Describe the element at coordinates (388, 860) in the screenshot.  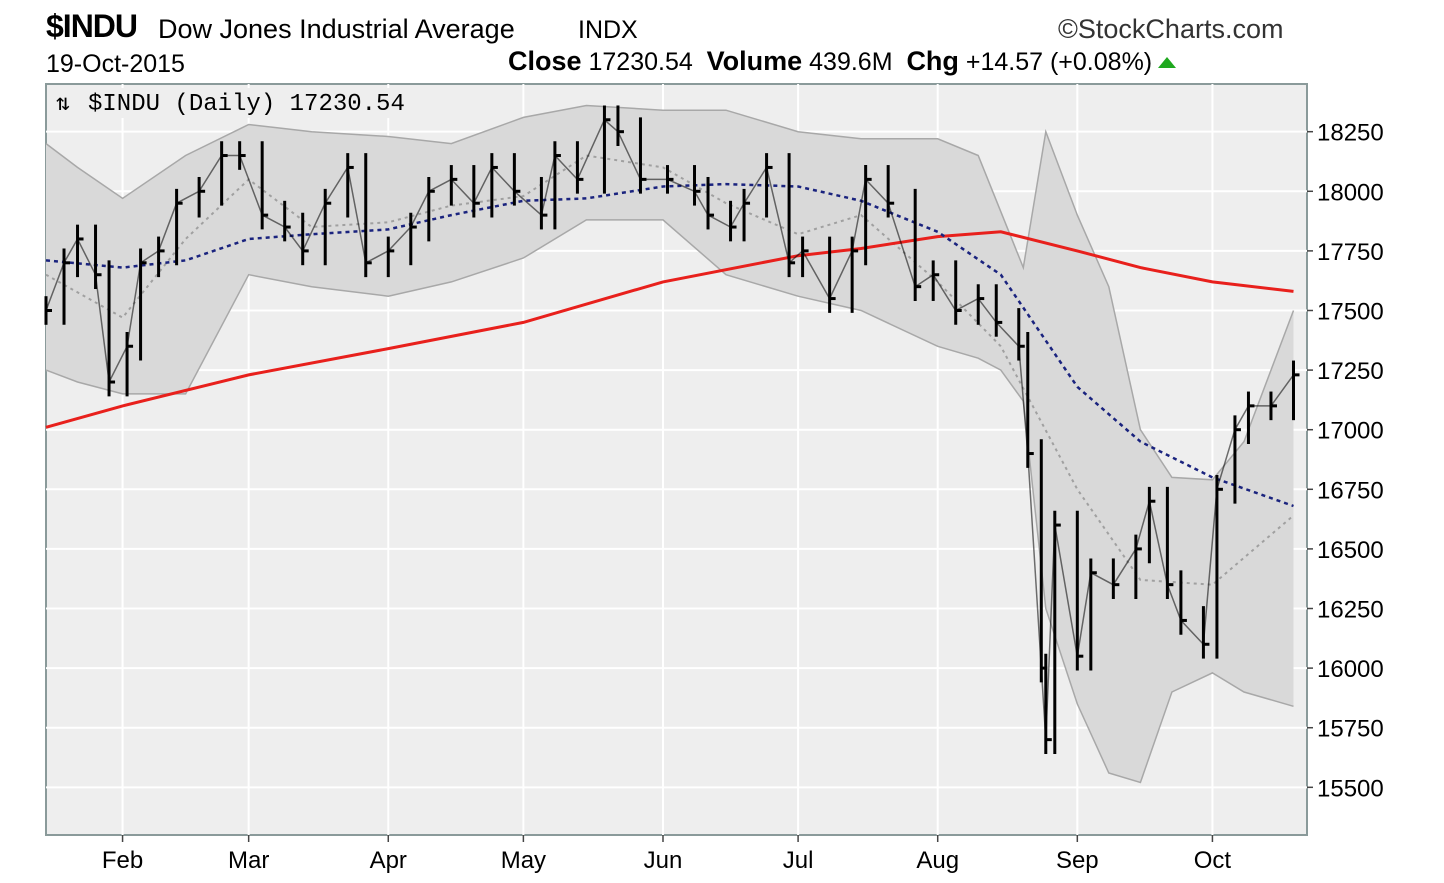
I see `x-tick-label: Apr` at that location.